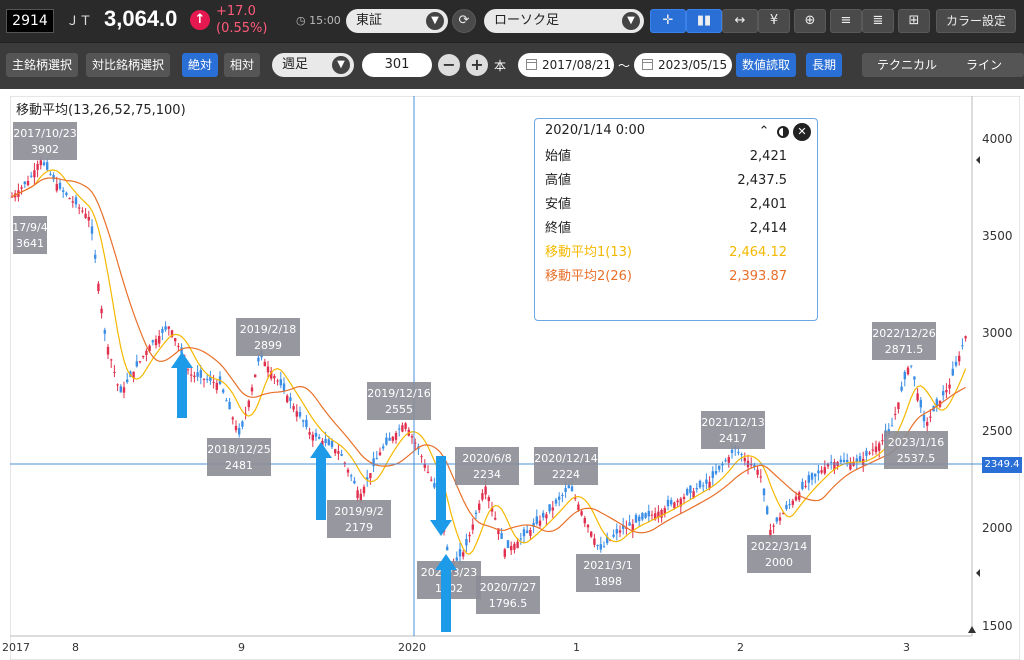 Image resolution: width=1024 pixels, height=660 pixels. Describe the element at coordinates (666, 157) in the screenshot. I see `tooltip-row: 始値 2,421` at that location.